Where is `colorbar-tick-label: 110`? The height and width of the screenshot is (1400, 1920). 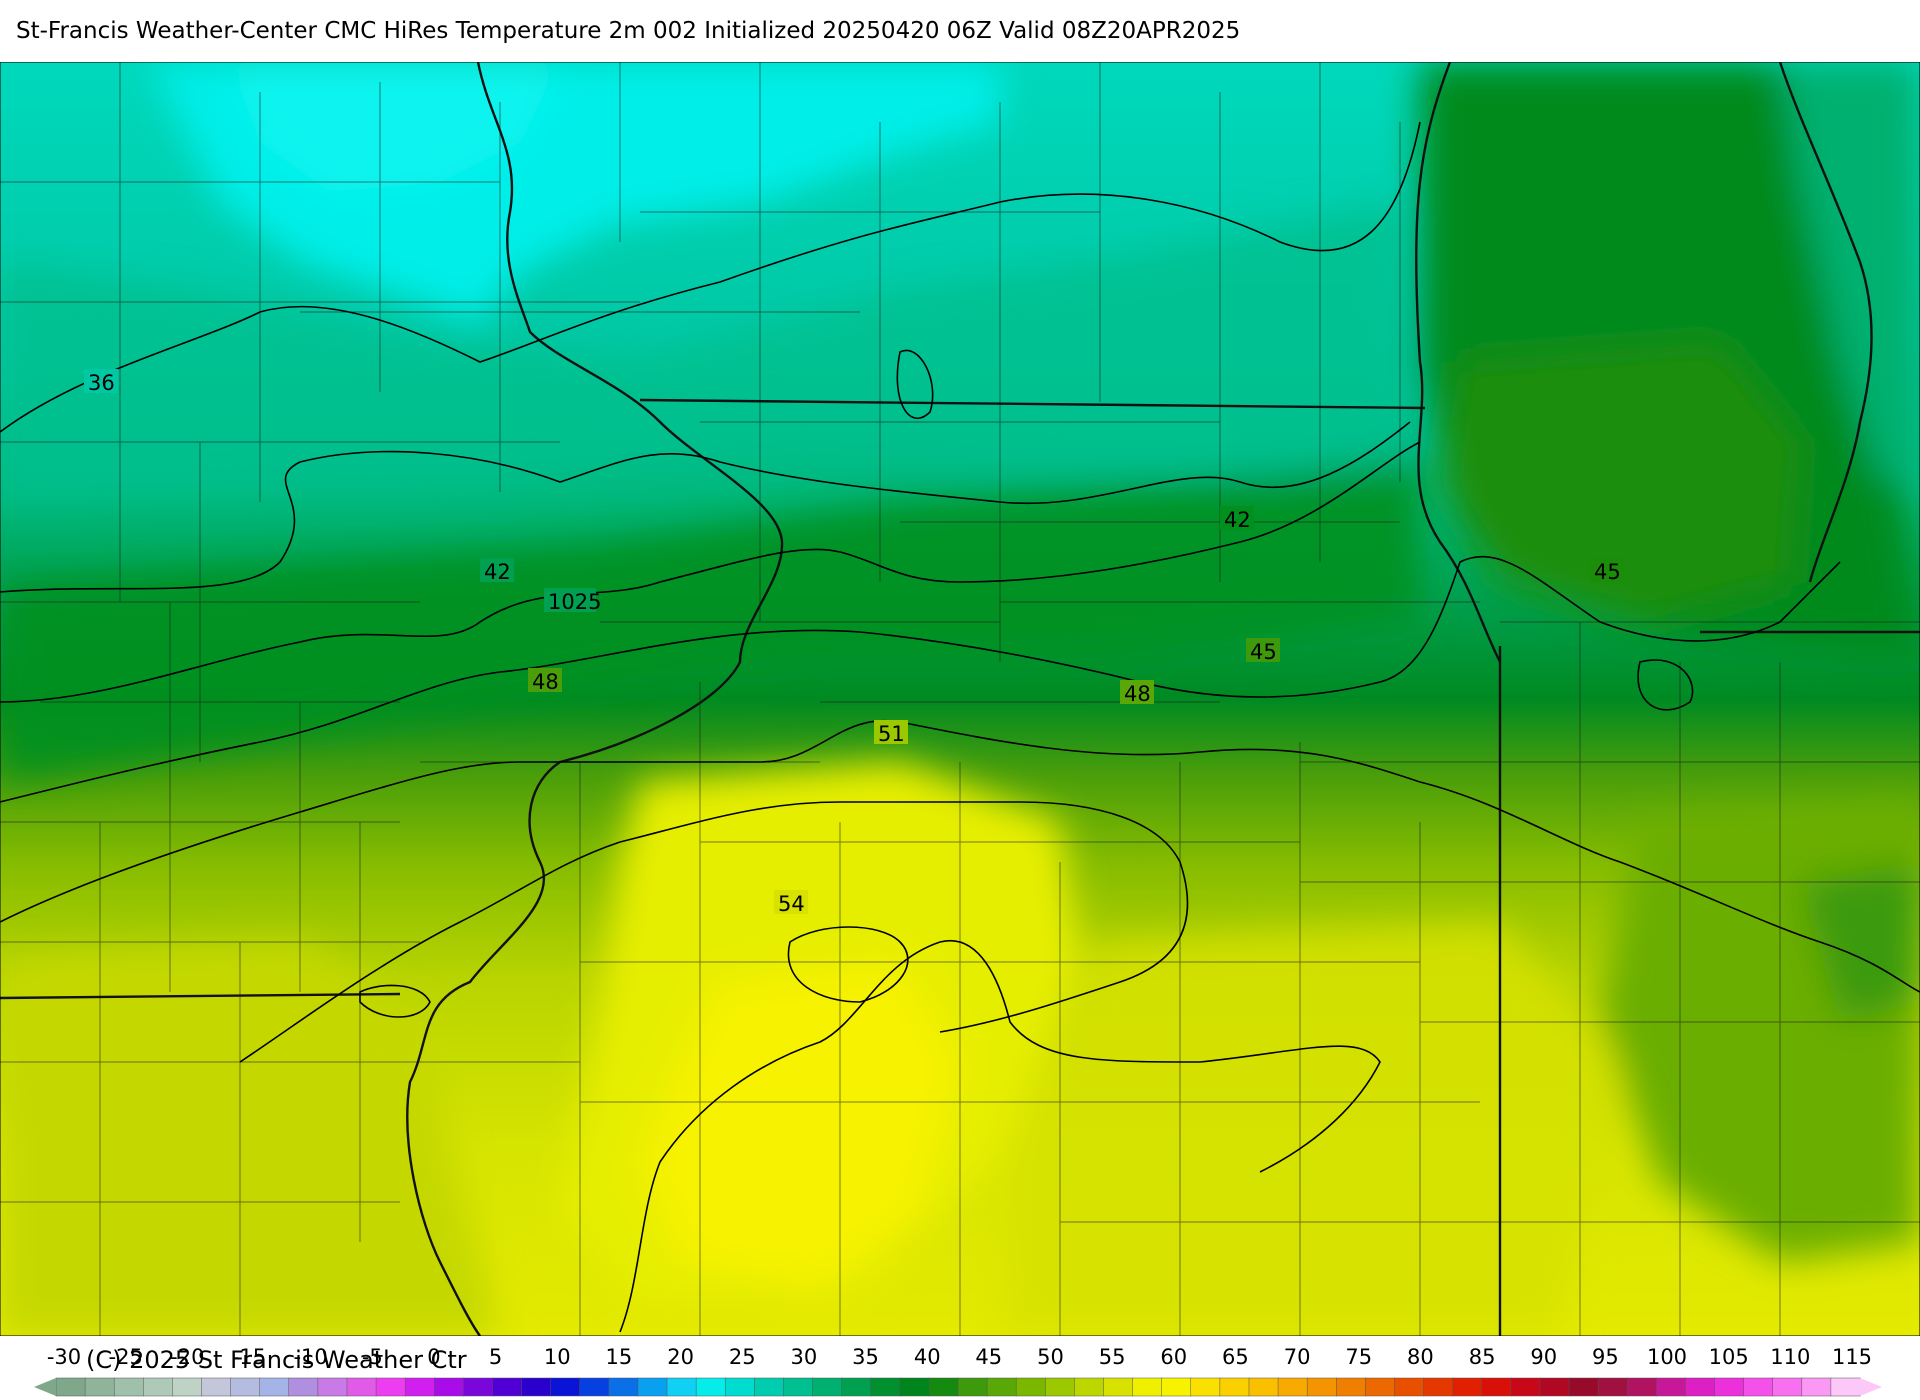
colorbar-tick-label: 110 is located at coordinates (1790, 1357).